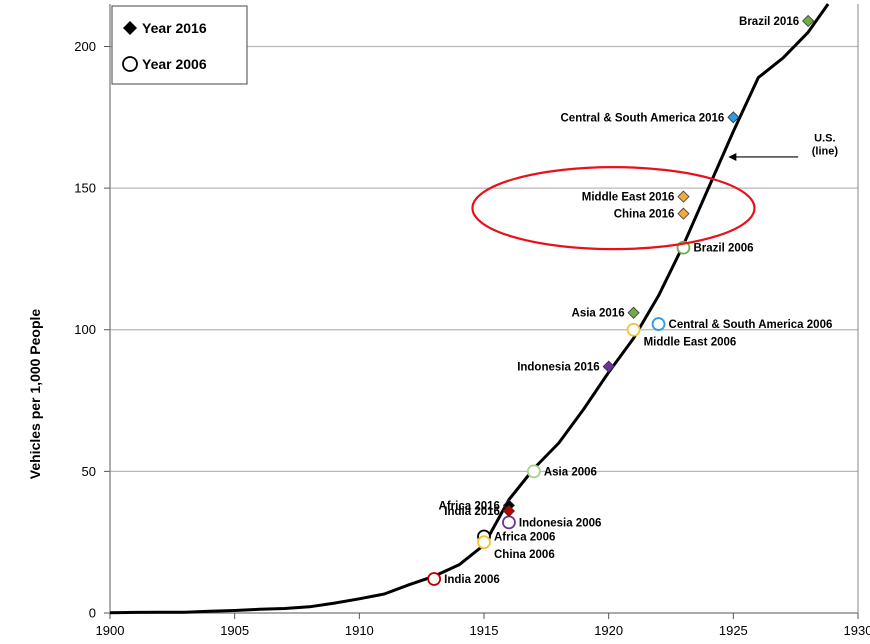  What do you see at coordinates (508, 511) in the screenshot?
I see `point-india-2016` at bounding box center [508, 511].